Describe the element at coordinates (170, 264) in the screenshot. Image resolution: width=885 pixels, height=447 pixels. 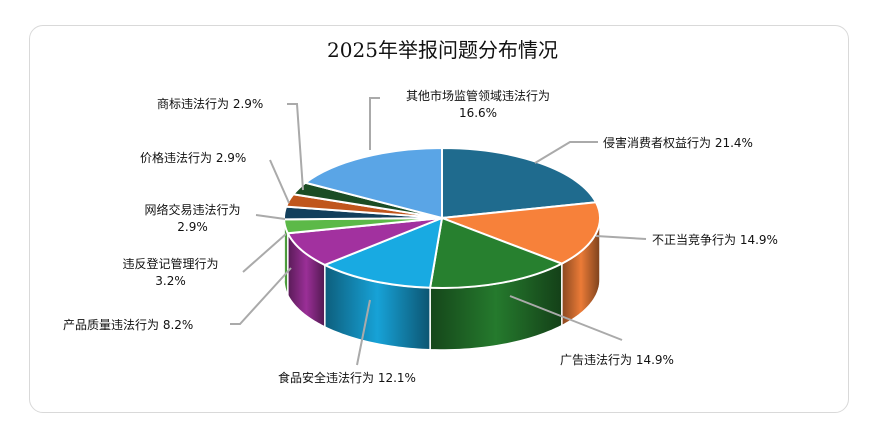
I see `label-slice-5-name: 违反登记管理行为` at that location.